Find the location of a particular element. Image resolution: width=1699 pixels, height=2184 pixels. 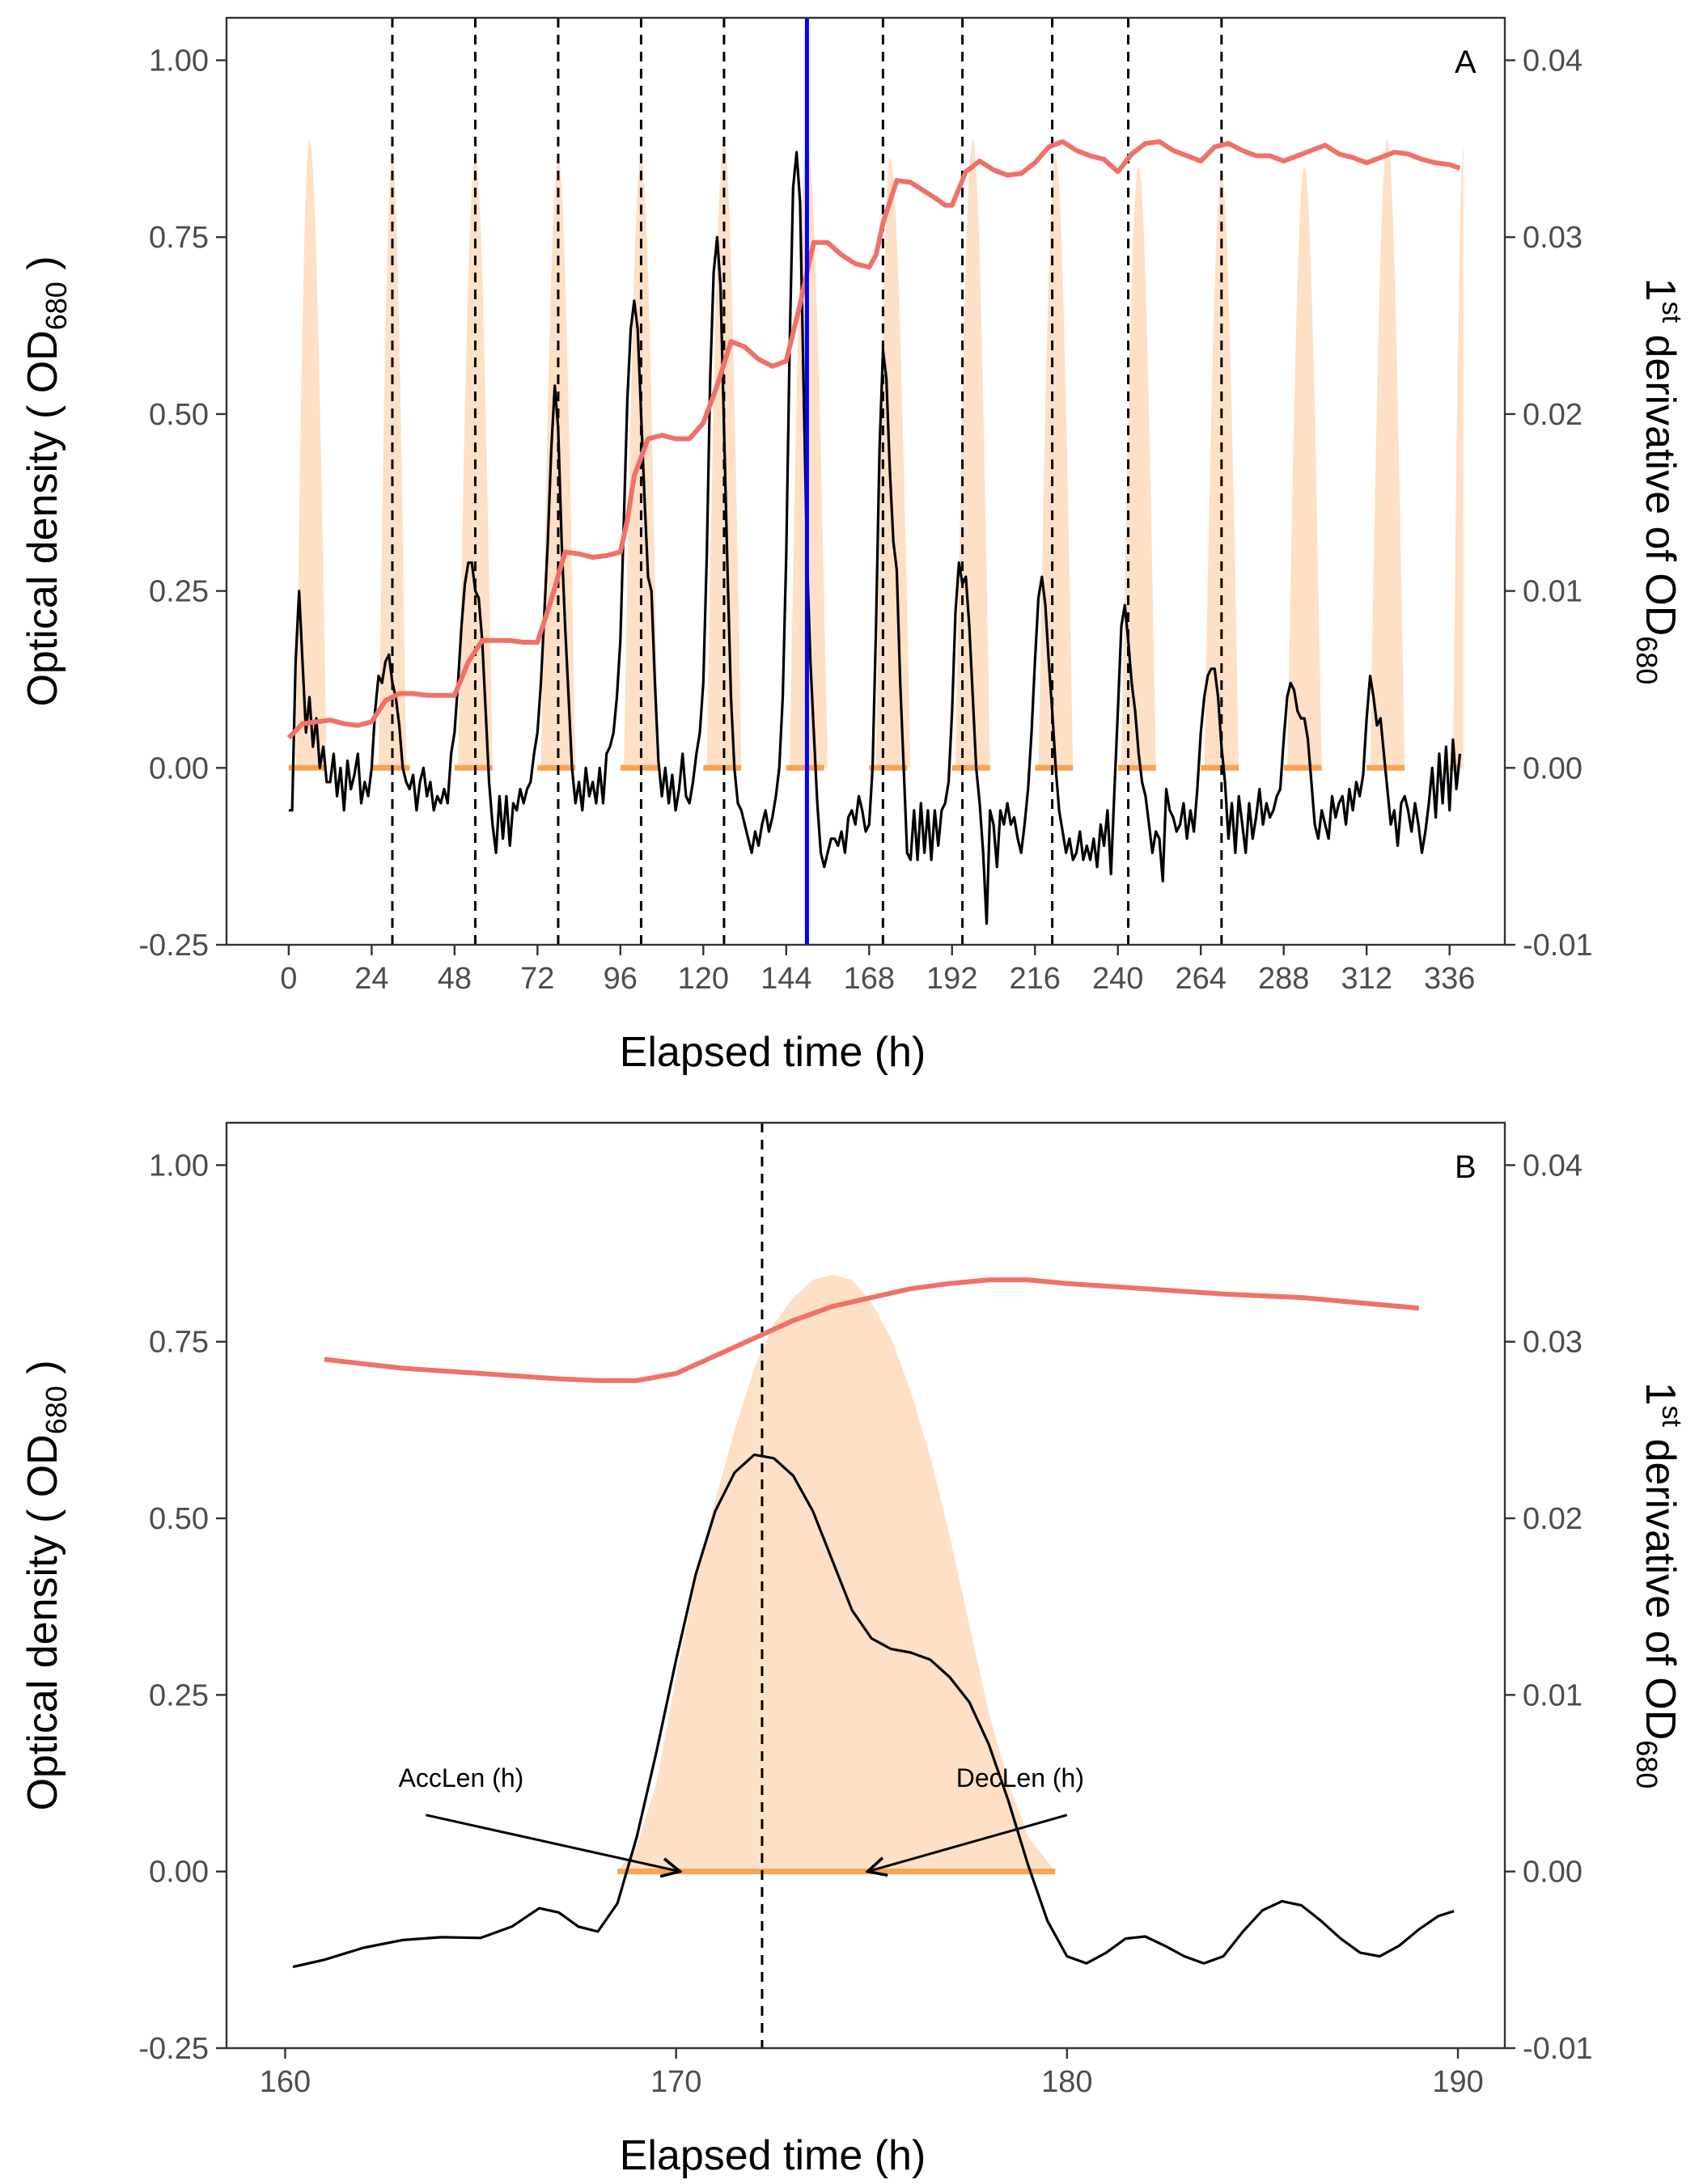

x-tick-label: 144 is located at coordinates (786, 979).